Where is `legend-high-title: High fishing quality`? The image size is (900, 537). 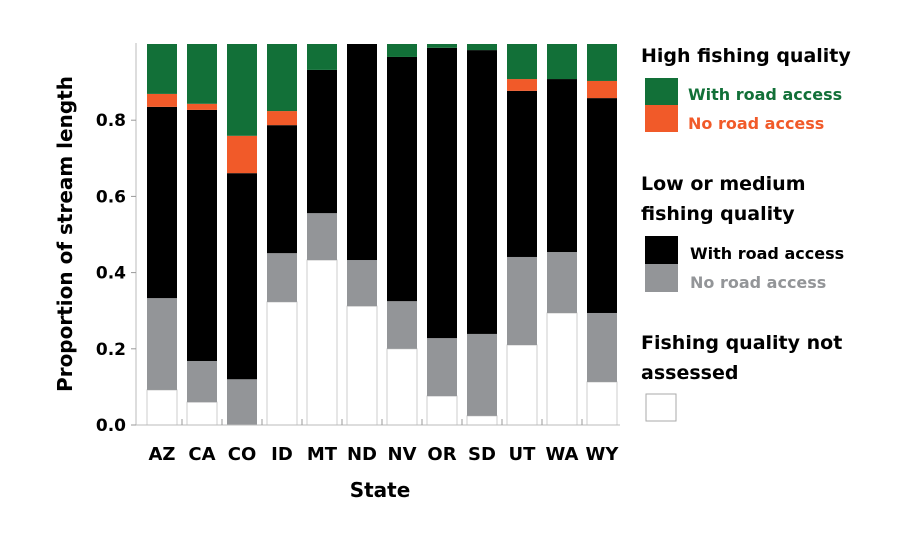 legend-high-title: High fishing quality is located at coordinates (746, 56).